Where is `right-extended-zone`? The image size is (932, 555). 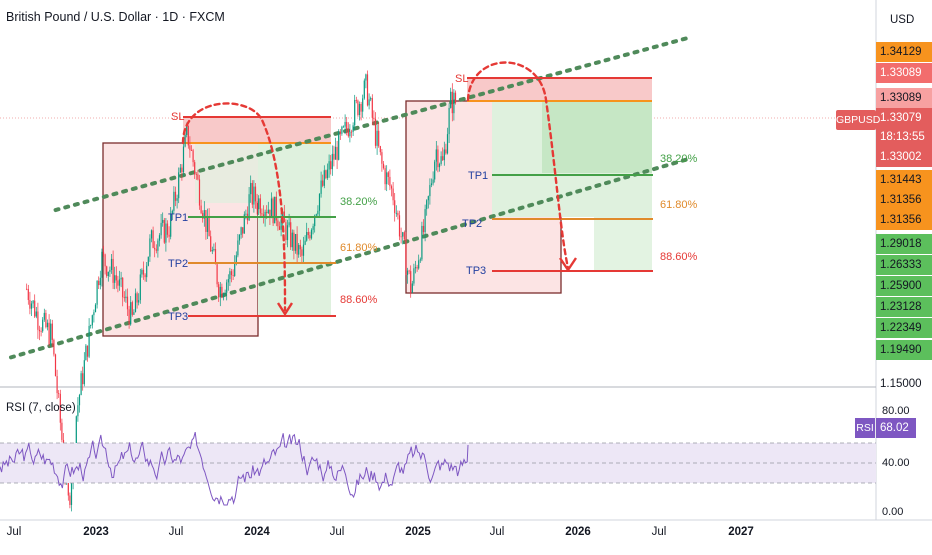 right-extended-zone is located at coordinates (623, 244).